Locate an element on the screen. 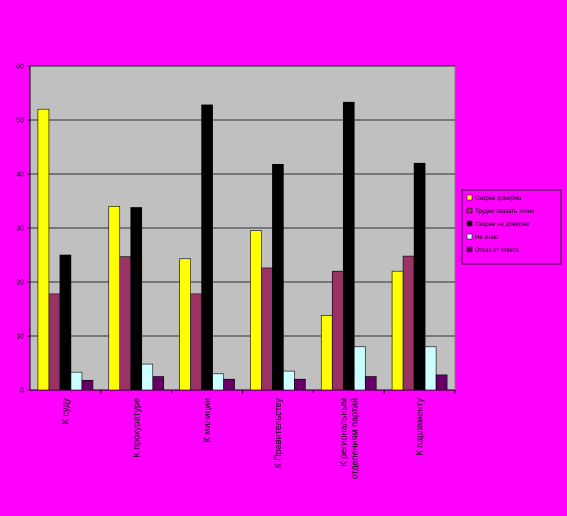 The image size is (567, 516). category-label: К региональным is located at coordinates (343, 432).